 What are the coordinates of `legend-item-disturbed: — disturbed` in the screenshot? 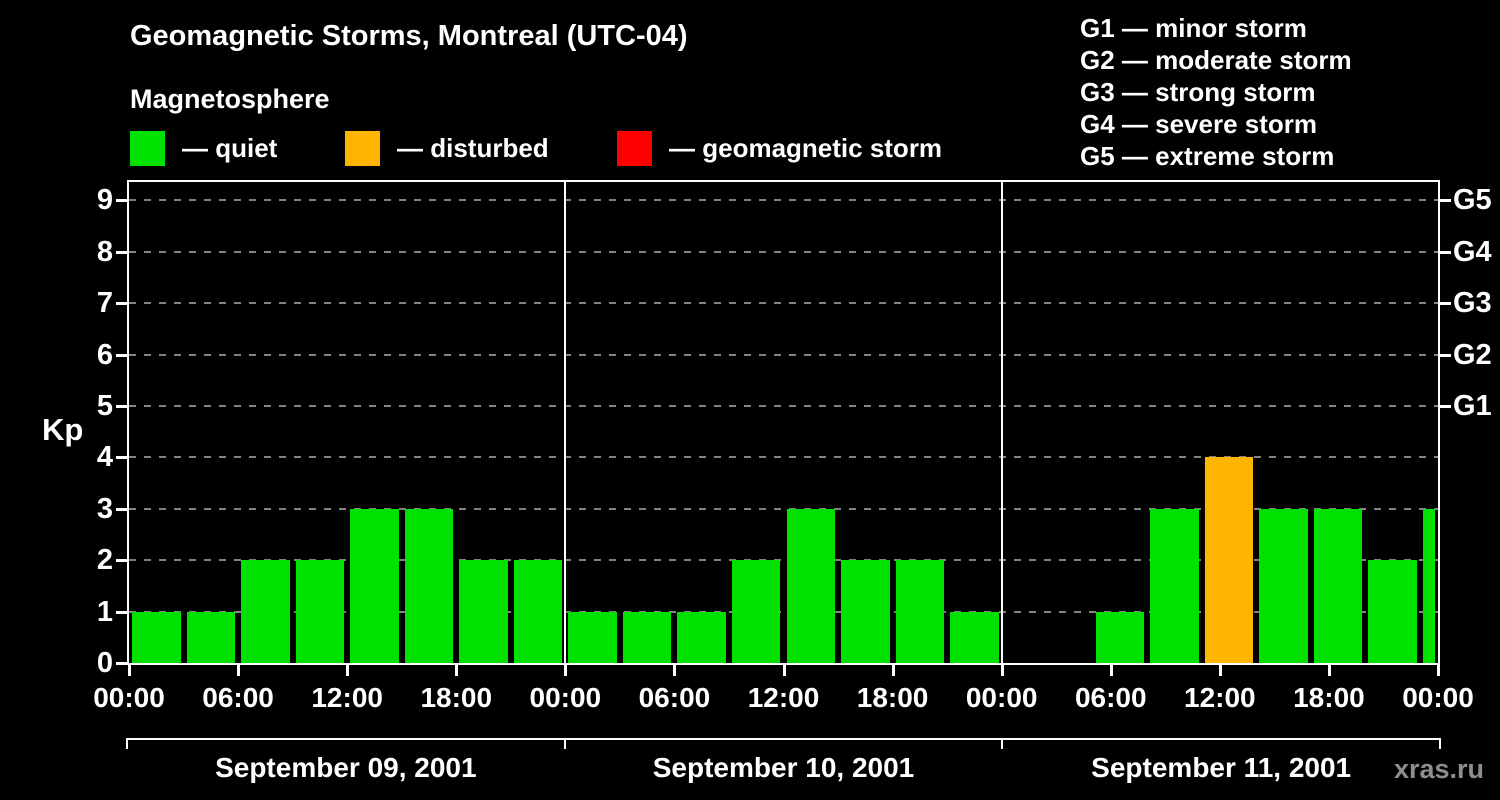 It's located at (447, 148).